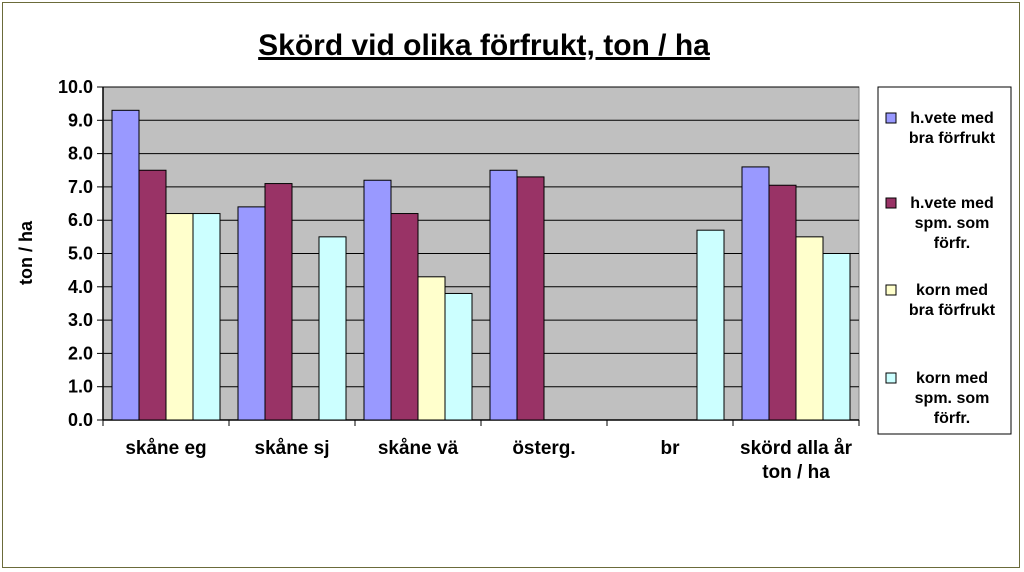 The image size is (1024, 572). What do you see at coordinates (543, 448) in the screenshot?
I see `x-category-label: österg.` at bounding box center [543, 448].